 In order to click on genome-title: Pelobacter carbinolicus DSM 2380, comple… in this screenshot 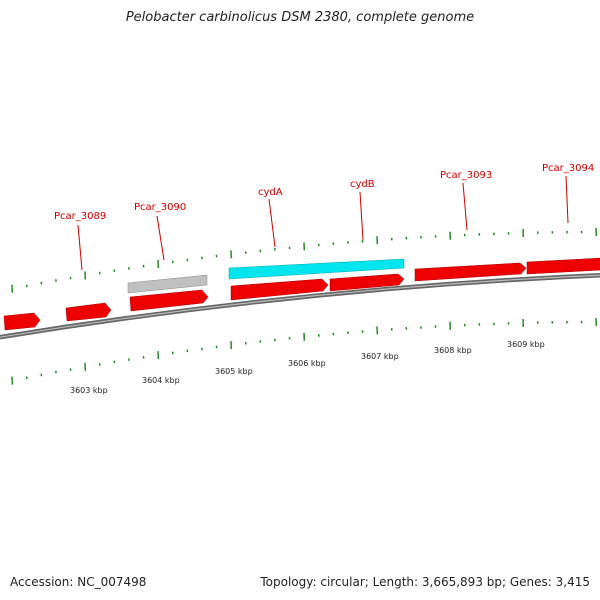, I will do `click(300, 17)`.